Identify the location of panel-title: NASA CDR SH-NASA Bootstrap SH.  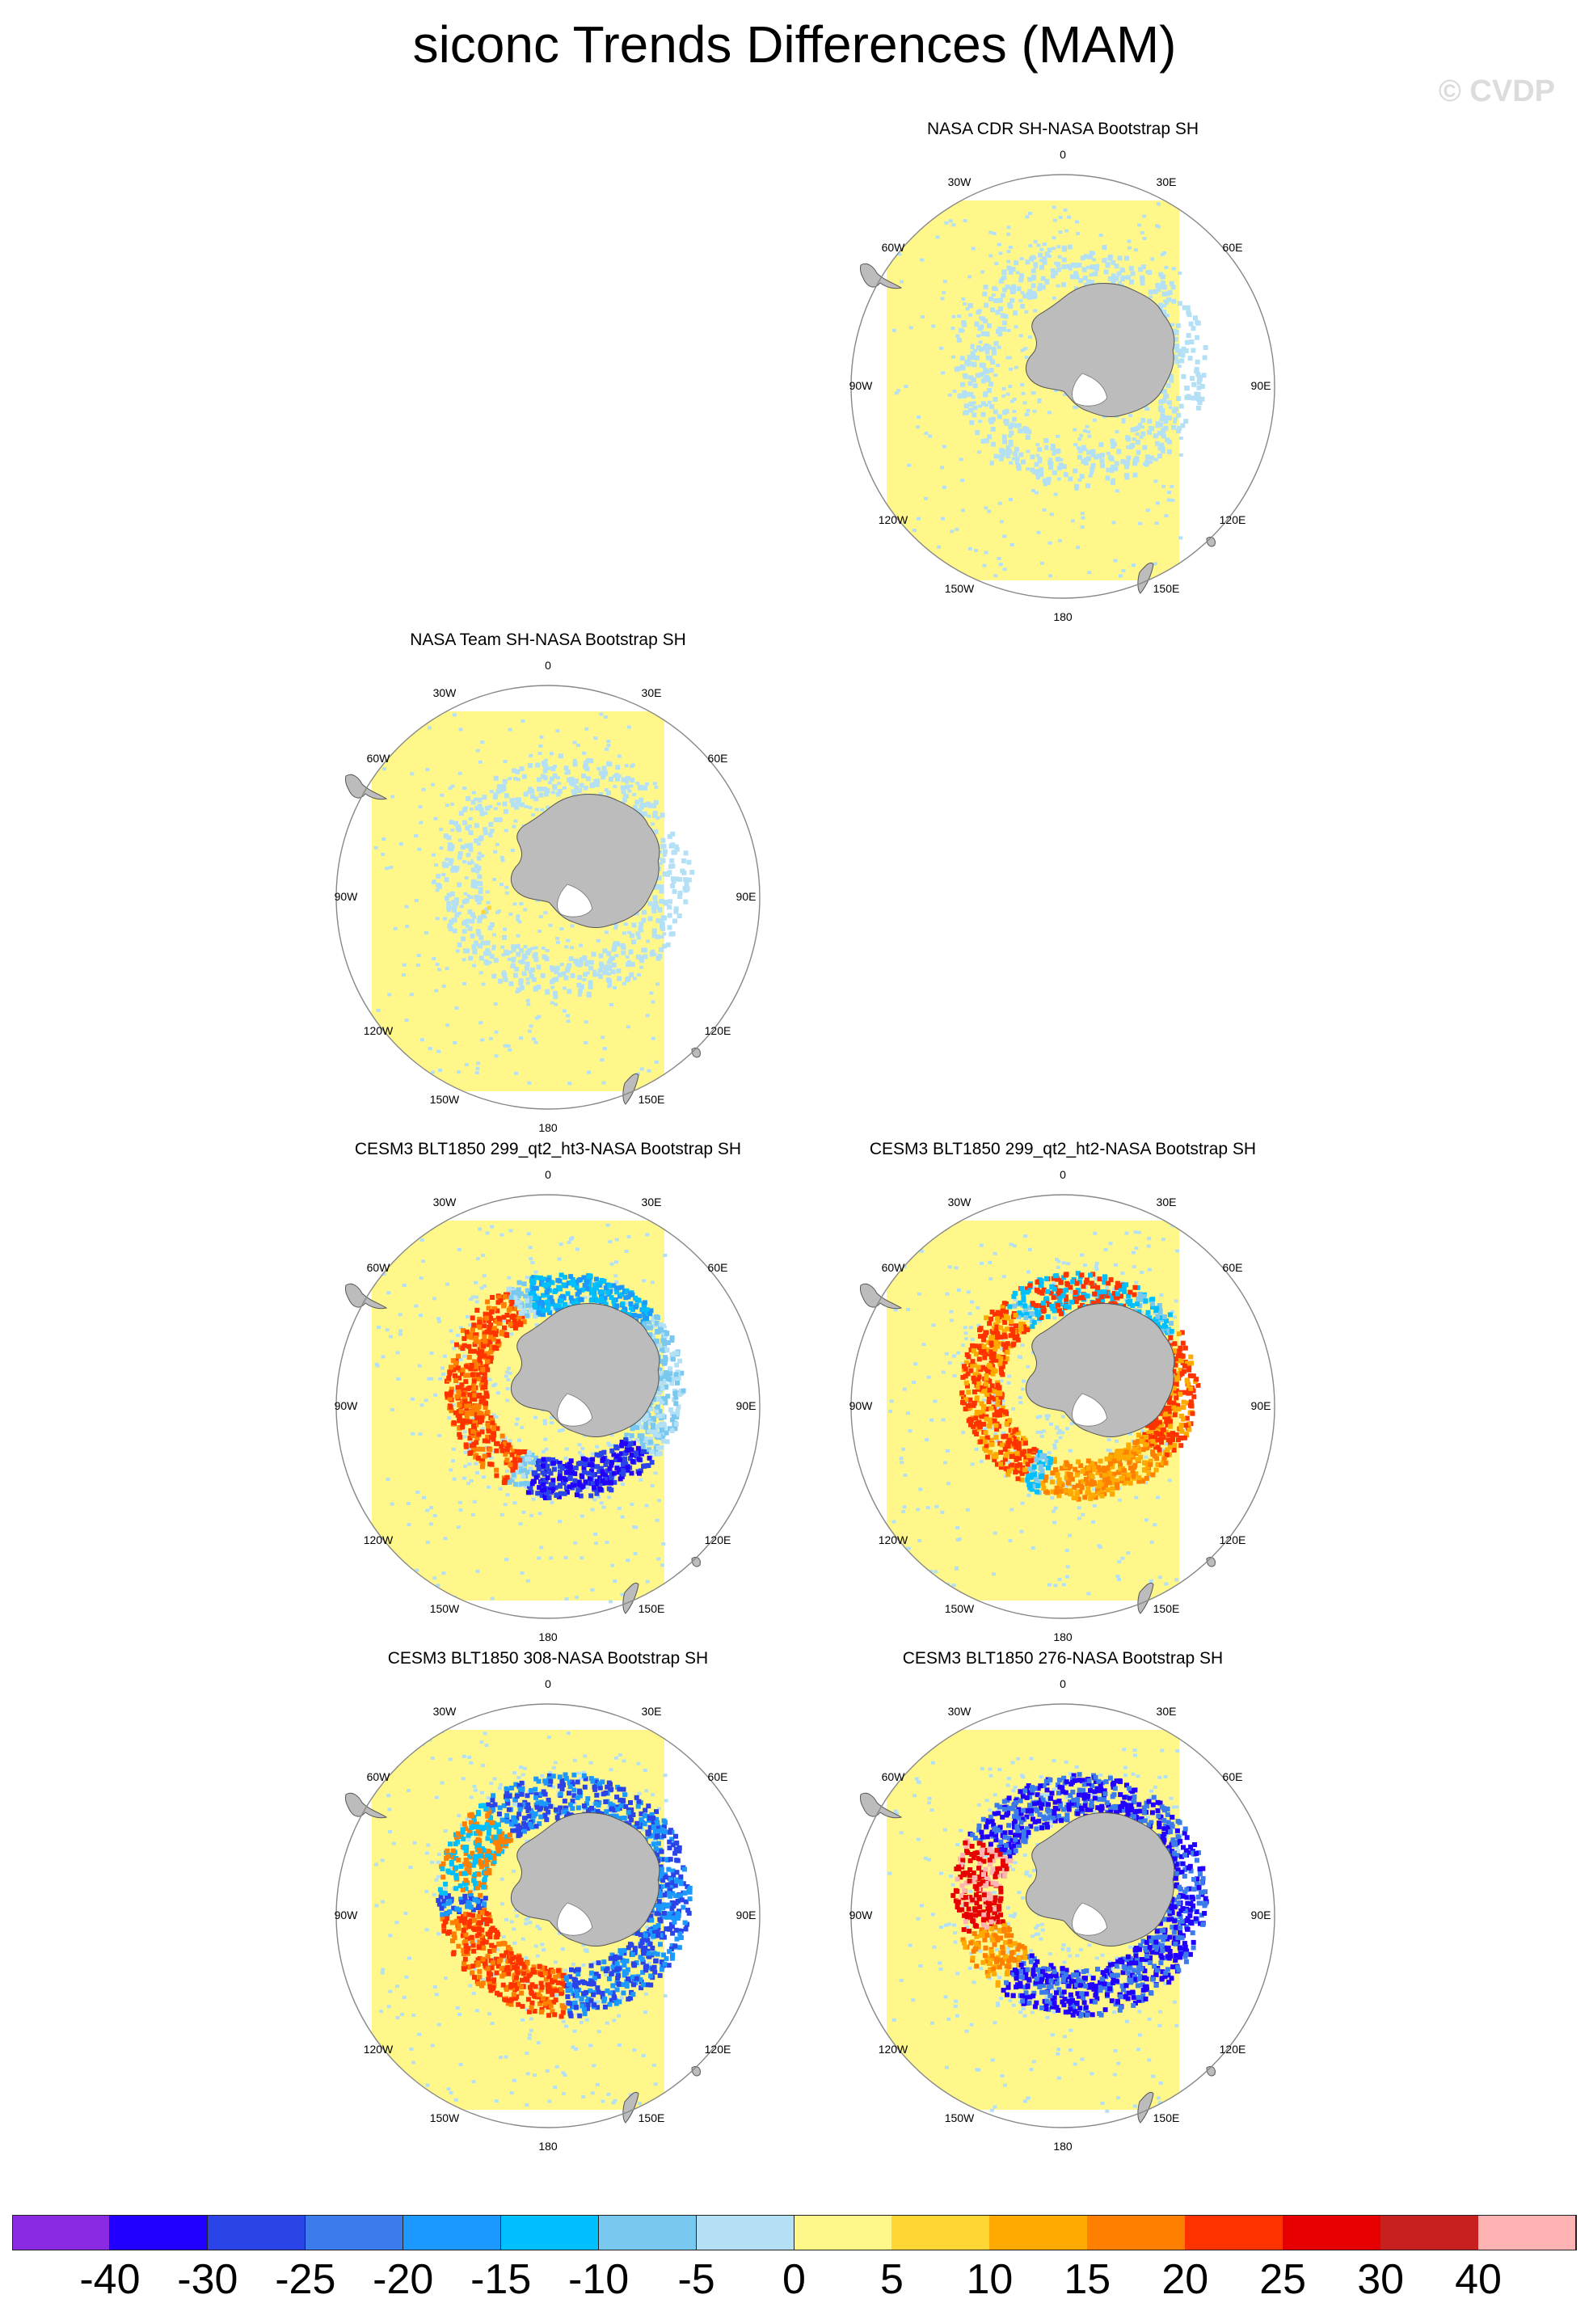
(1062, 129).